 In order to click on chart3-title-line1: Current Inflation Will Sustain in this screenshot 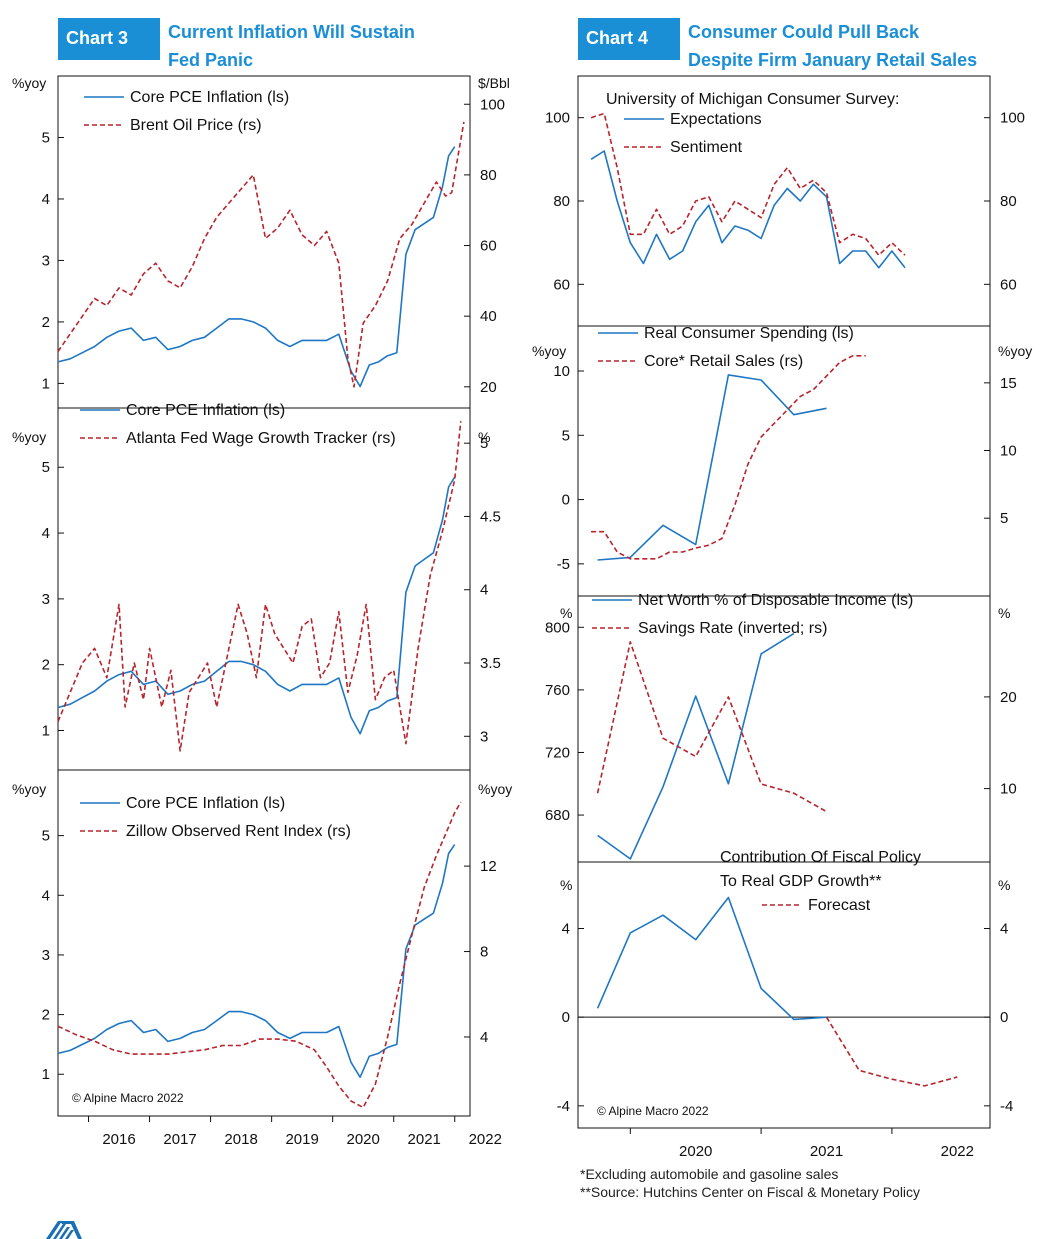, I will do `click(291, 32)`.